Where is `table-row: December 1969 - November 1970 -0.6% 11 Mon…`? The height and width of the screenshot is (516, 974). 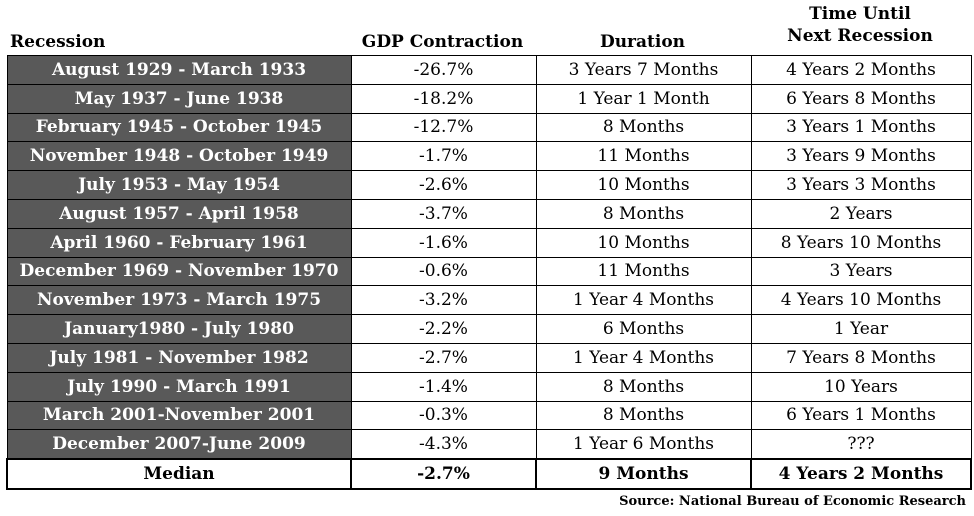 table-row: December 1969 - November 1970 -0.6% 11 Mon… is located at coordinates (489, 271).